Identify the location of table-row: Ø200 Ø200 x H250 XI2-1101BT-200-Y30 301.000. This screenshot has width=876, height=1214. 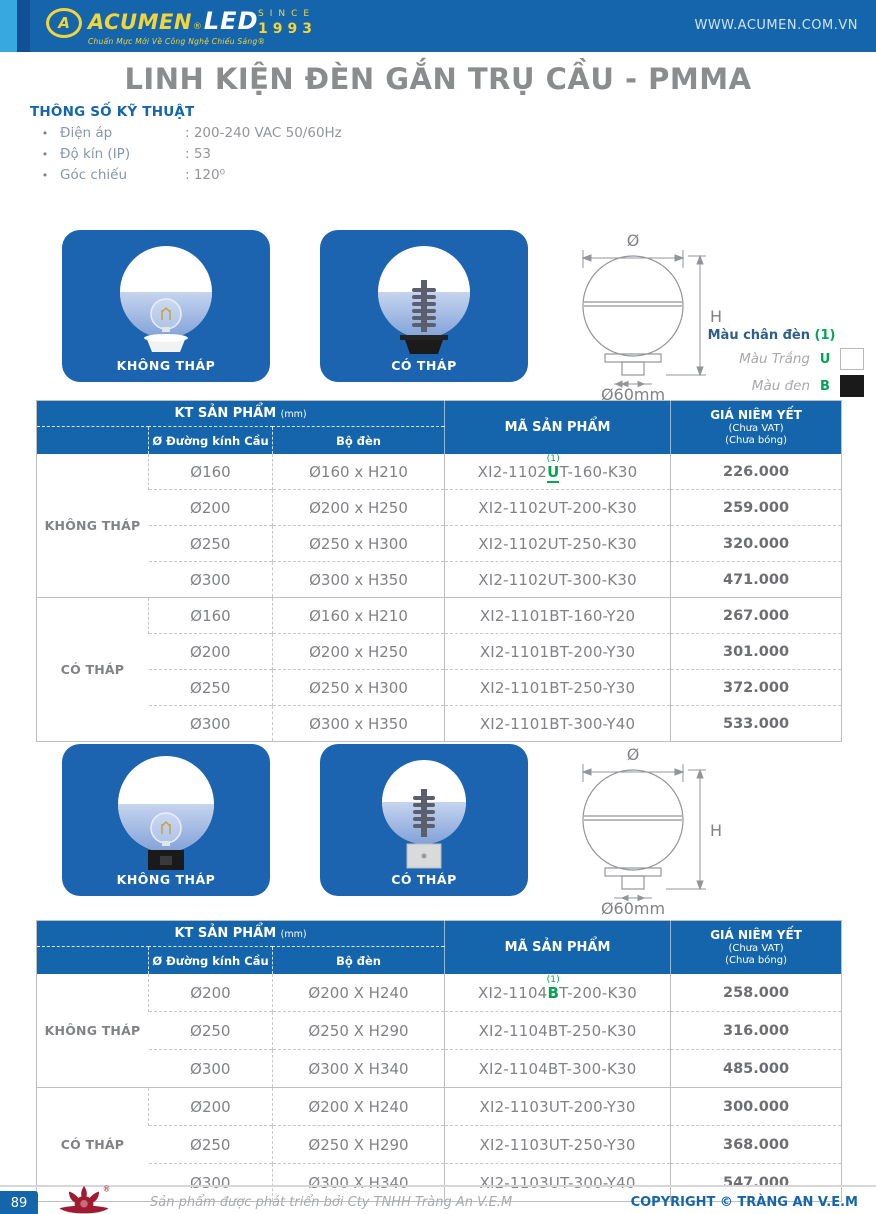
(439, 651).